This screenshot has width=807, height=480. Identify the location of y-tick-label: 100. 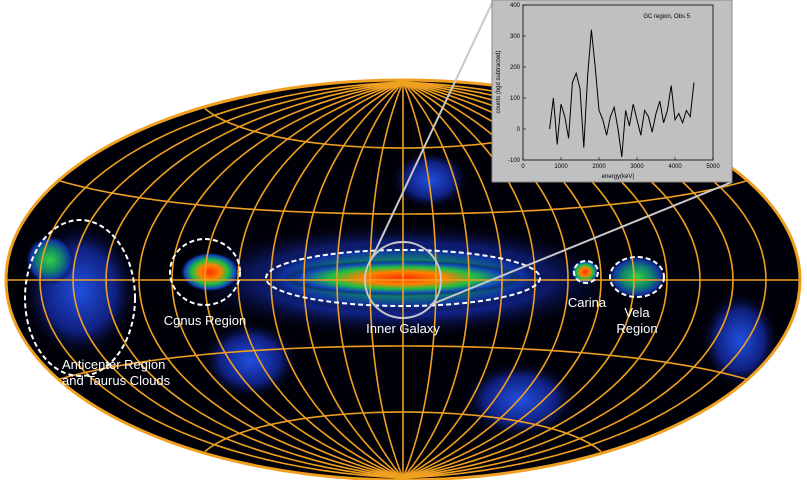
(515, 99).